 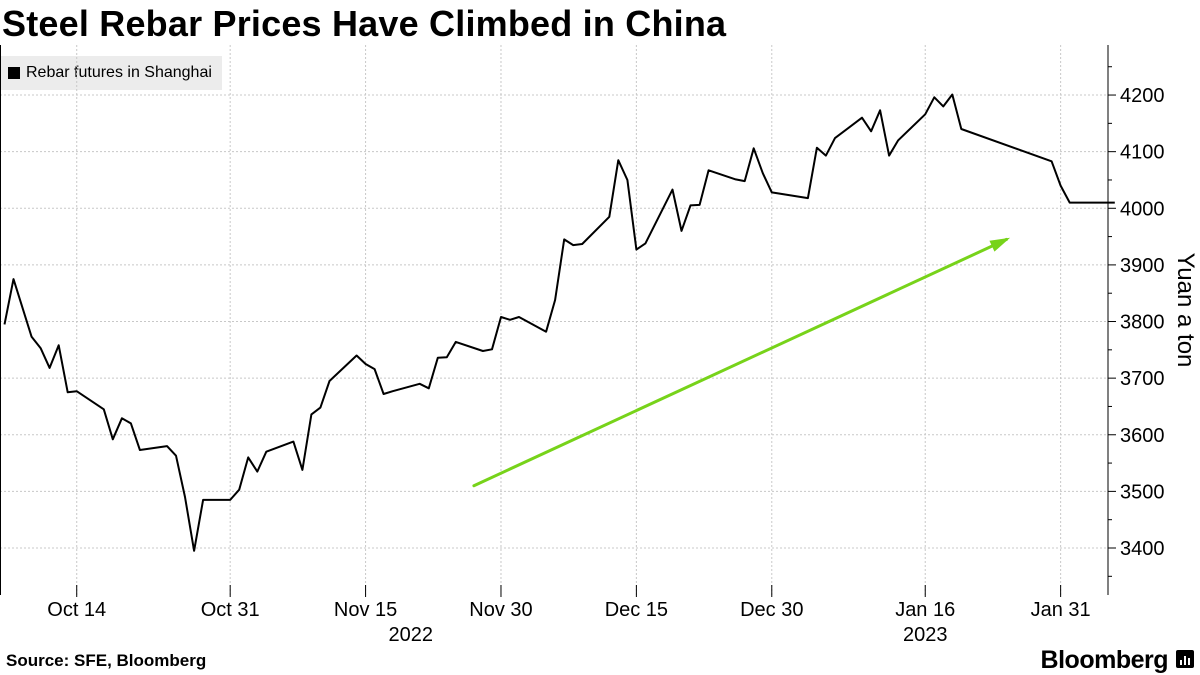 I want to click on x-tick-label-jan-16: Jan 16, so click(x=925, y=610).